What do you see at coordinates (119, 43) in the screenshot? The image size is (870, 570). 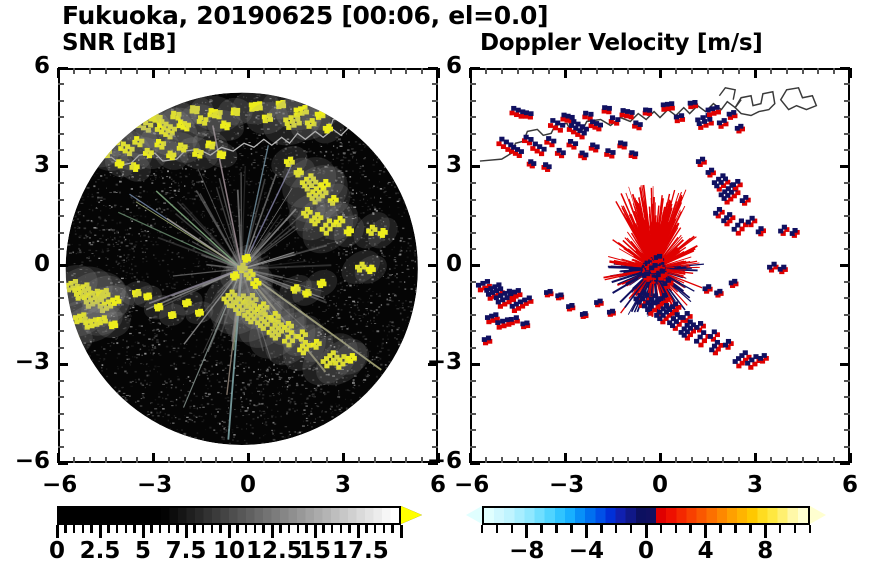 I see `left-panel-title: SNR [dB]` at bounding box center [119, 43].